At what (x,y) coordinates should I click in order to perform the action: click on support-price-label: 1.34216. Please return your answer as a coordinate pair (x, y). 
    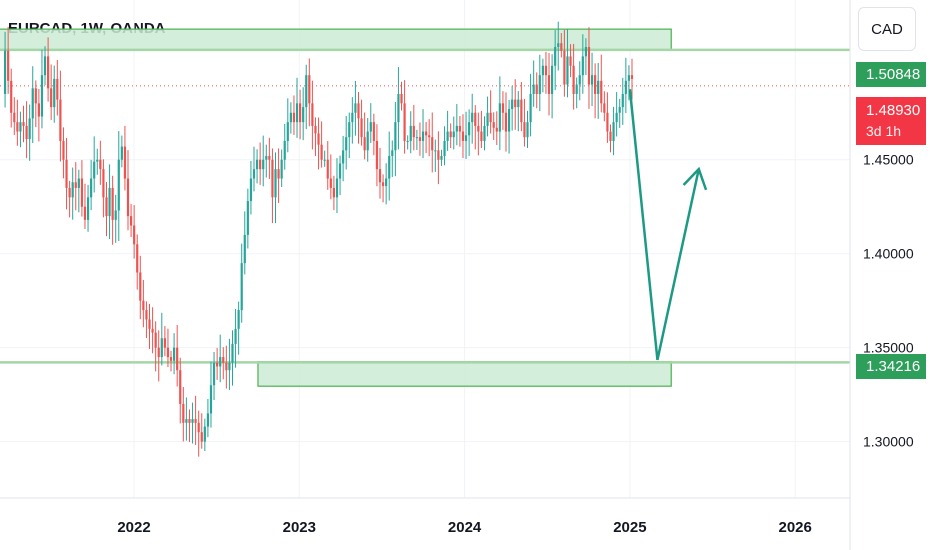
    Looking at the image, I should click on (893, 366).